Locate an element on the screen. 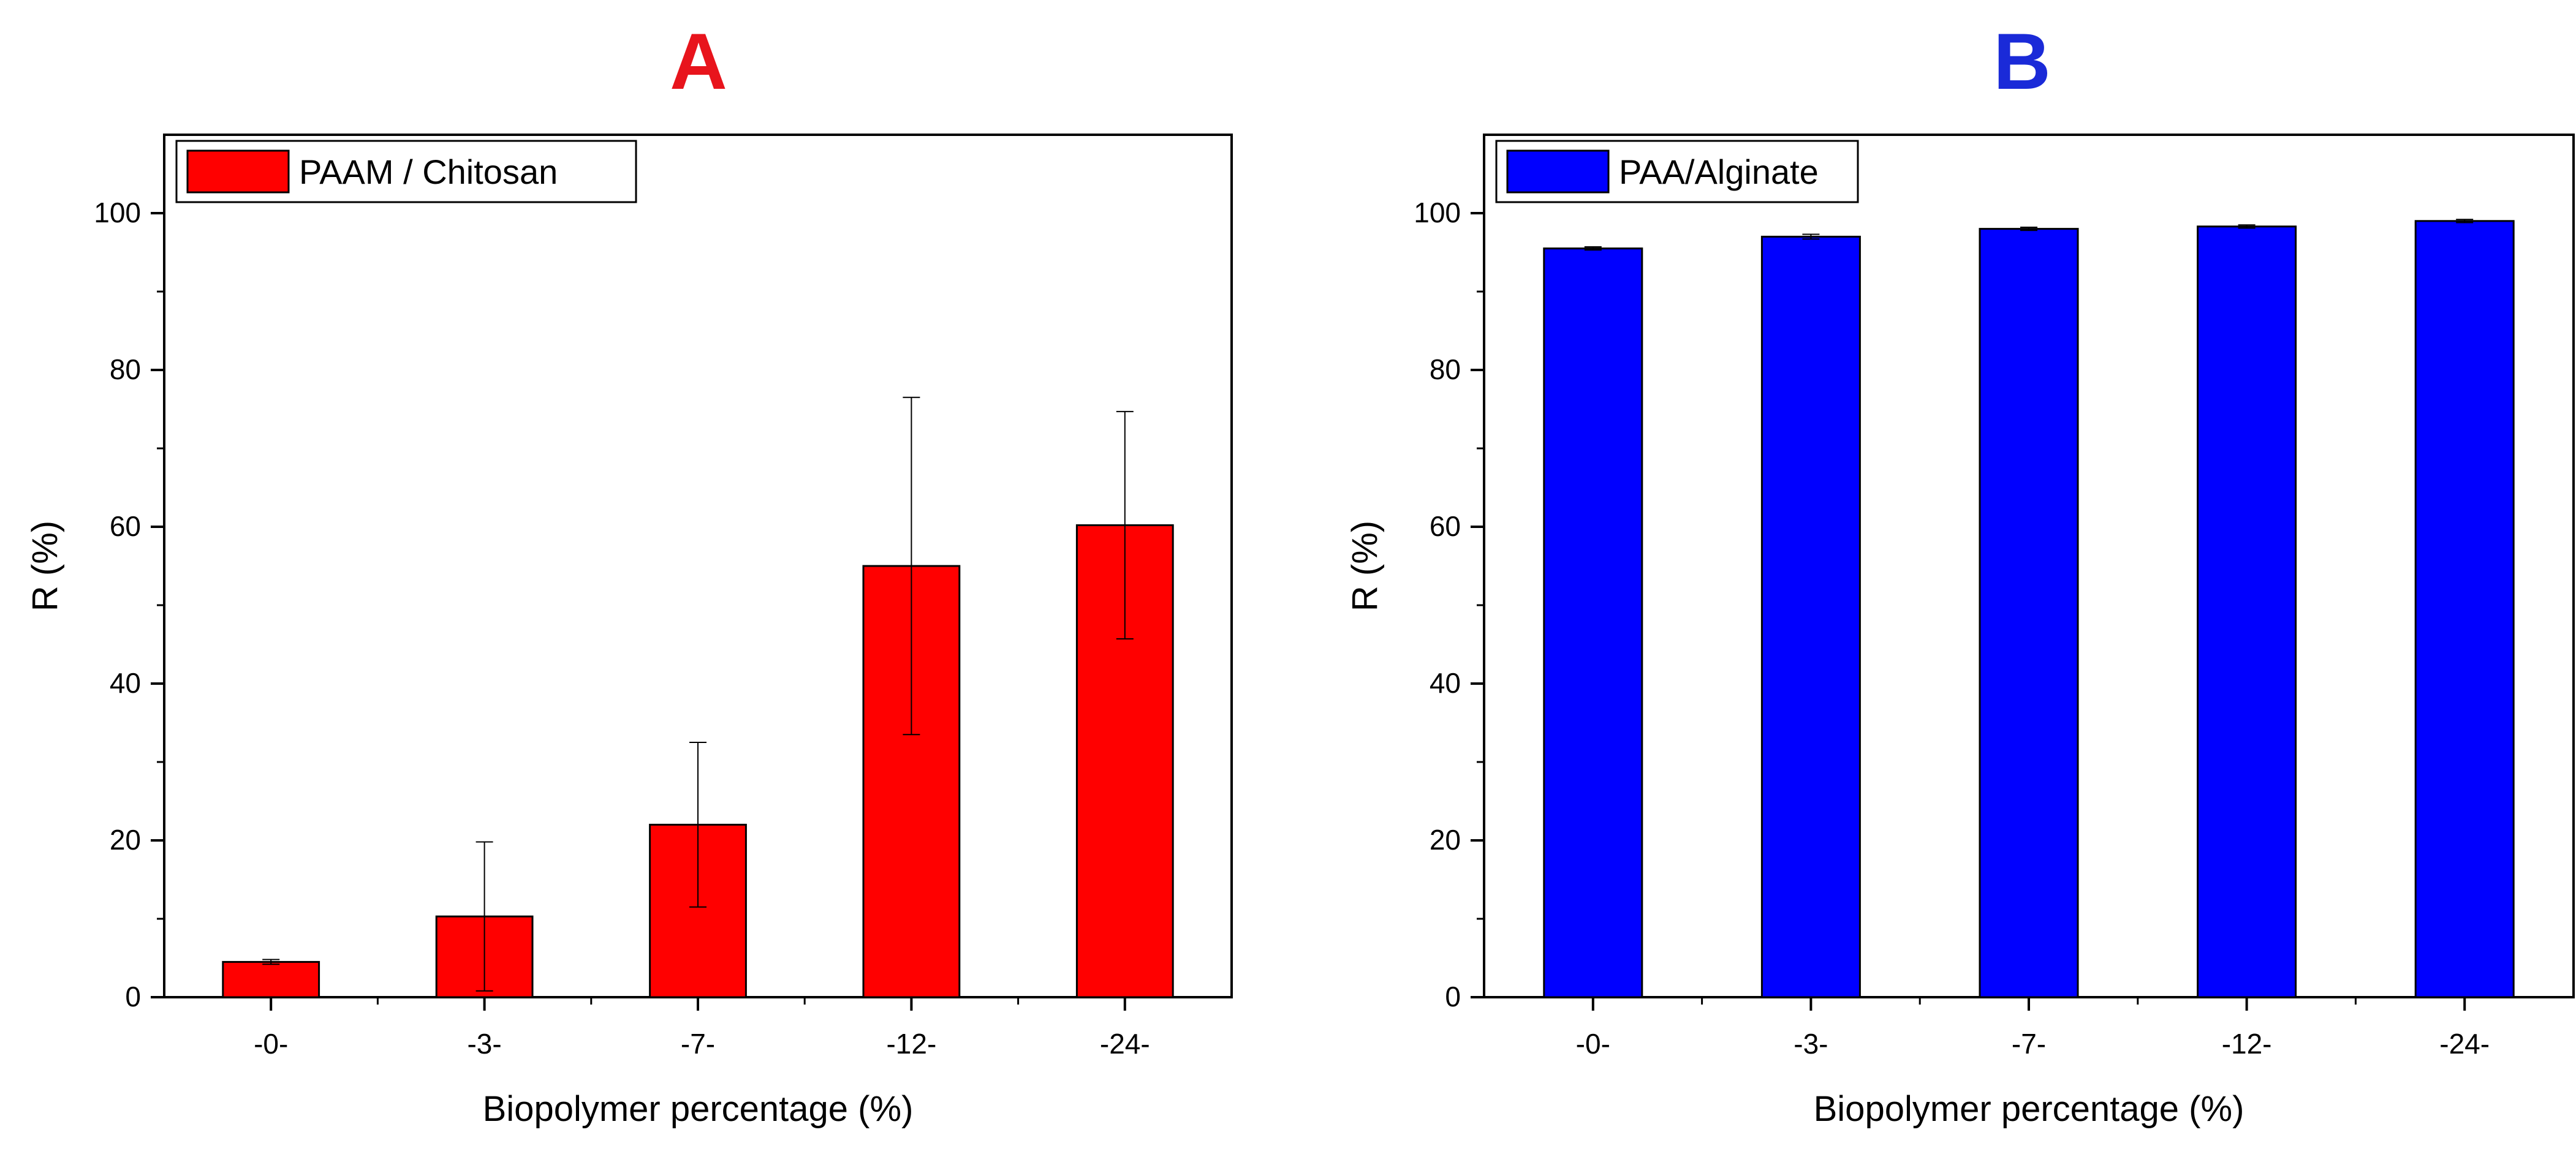  legend-label: PAA/Alginate is located at coordinates (1719, 172).